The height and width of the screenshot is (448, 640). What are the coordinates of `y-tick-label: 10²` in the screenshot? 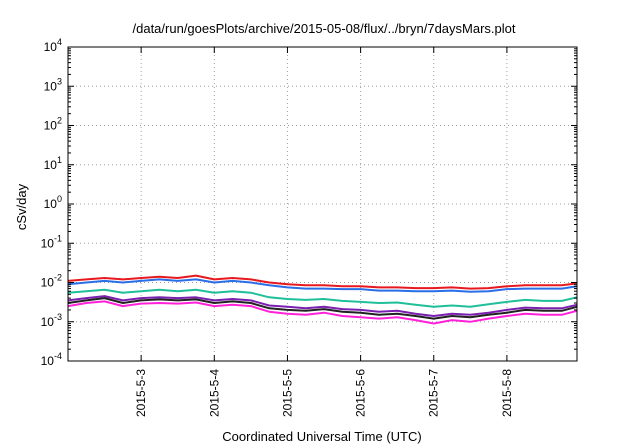 It's located at (53, 124).